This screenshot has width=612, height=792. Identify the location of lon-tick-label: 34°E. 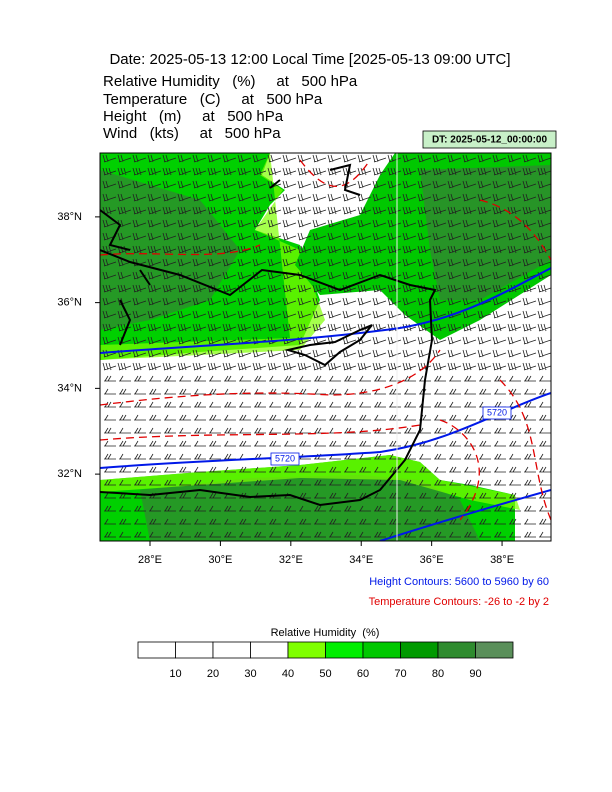
(361, 560).